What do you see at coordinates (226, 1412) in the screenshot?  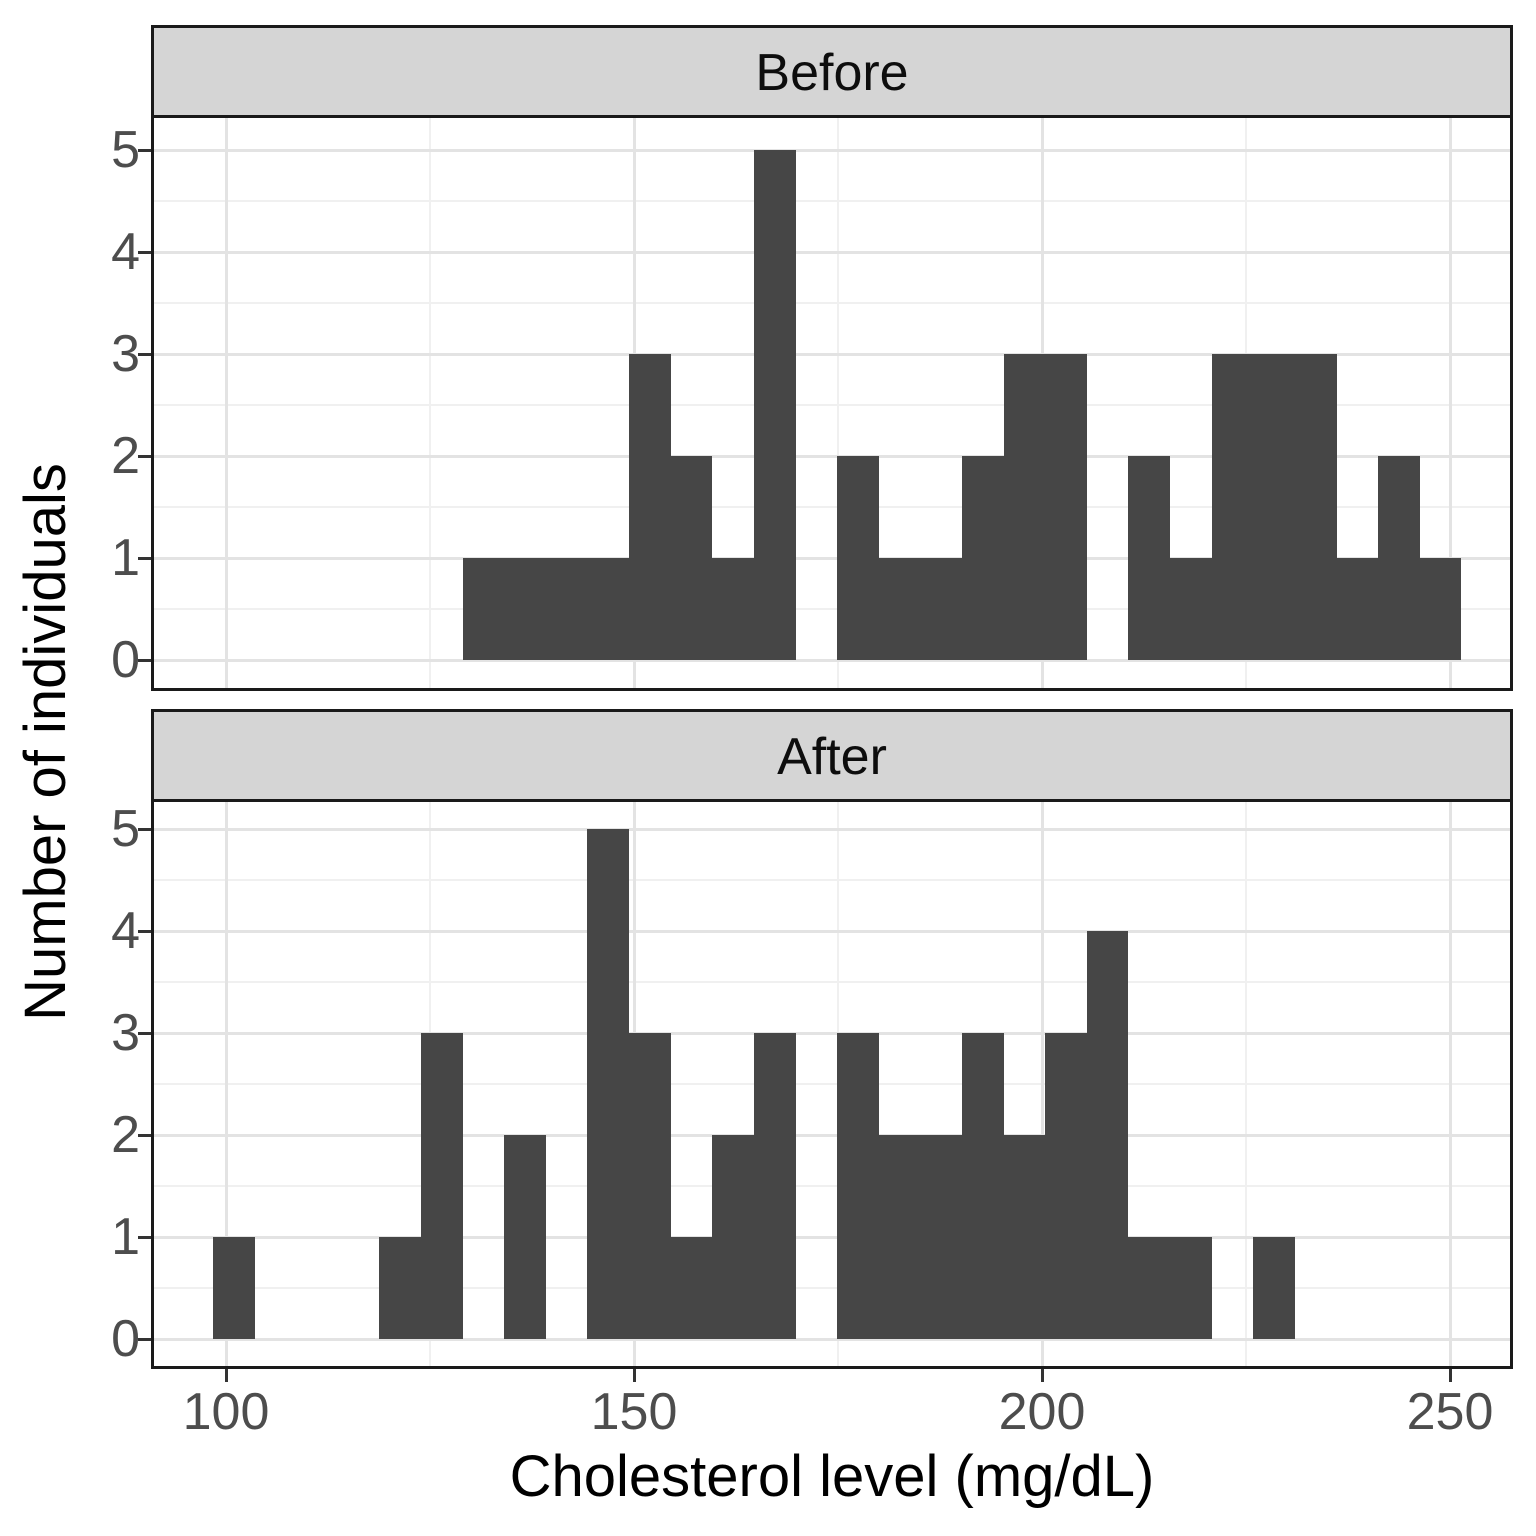 I see `x-tick-label: 100` at bounding box center [226, 1412].